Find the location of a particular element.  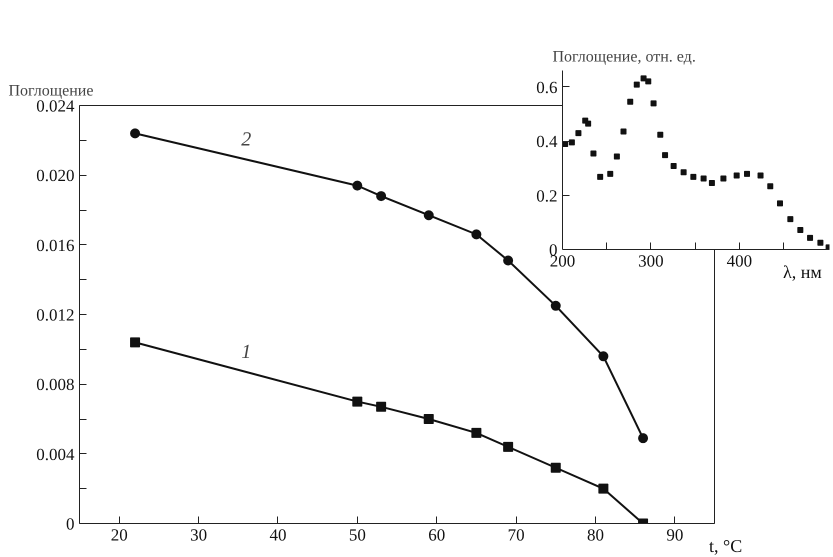

y-tick-label: 0.020 is located at coordinates (55, 176).